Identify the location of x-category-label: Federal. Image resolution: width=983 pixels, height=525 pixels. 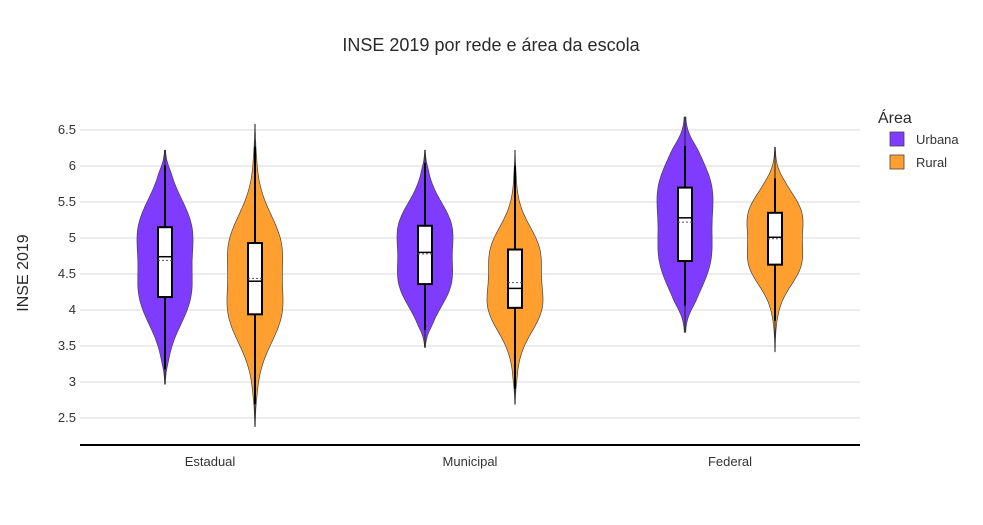
(730, 461).